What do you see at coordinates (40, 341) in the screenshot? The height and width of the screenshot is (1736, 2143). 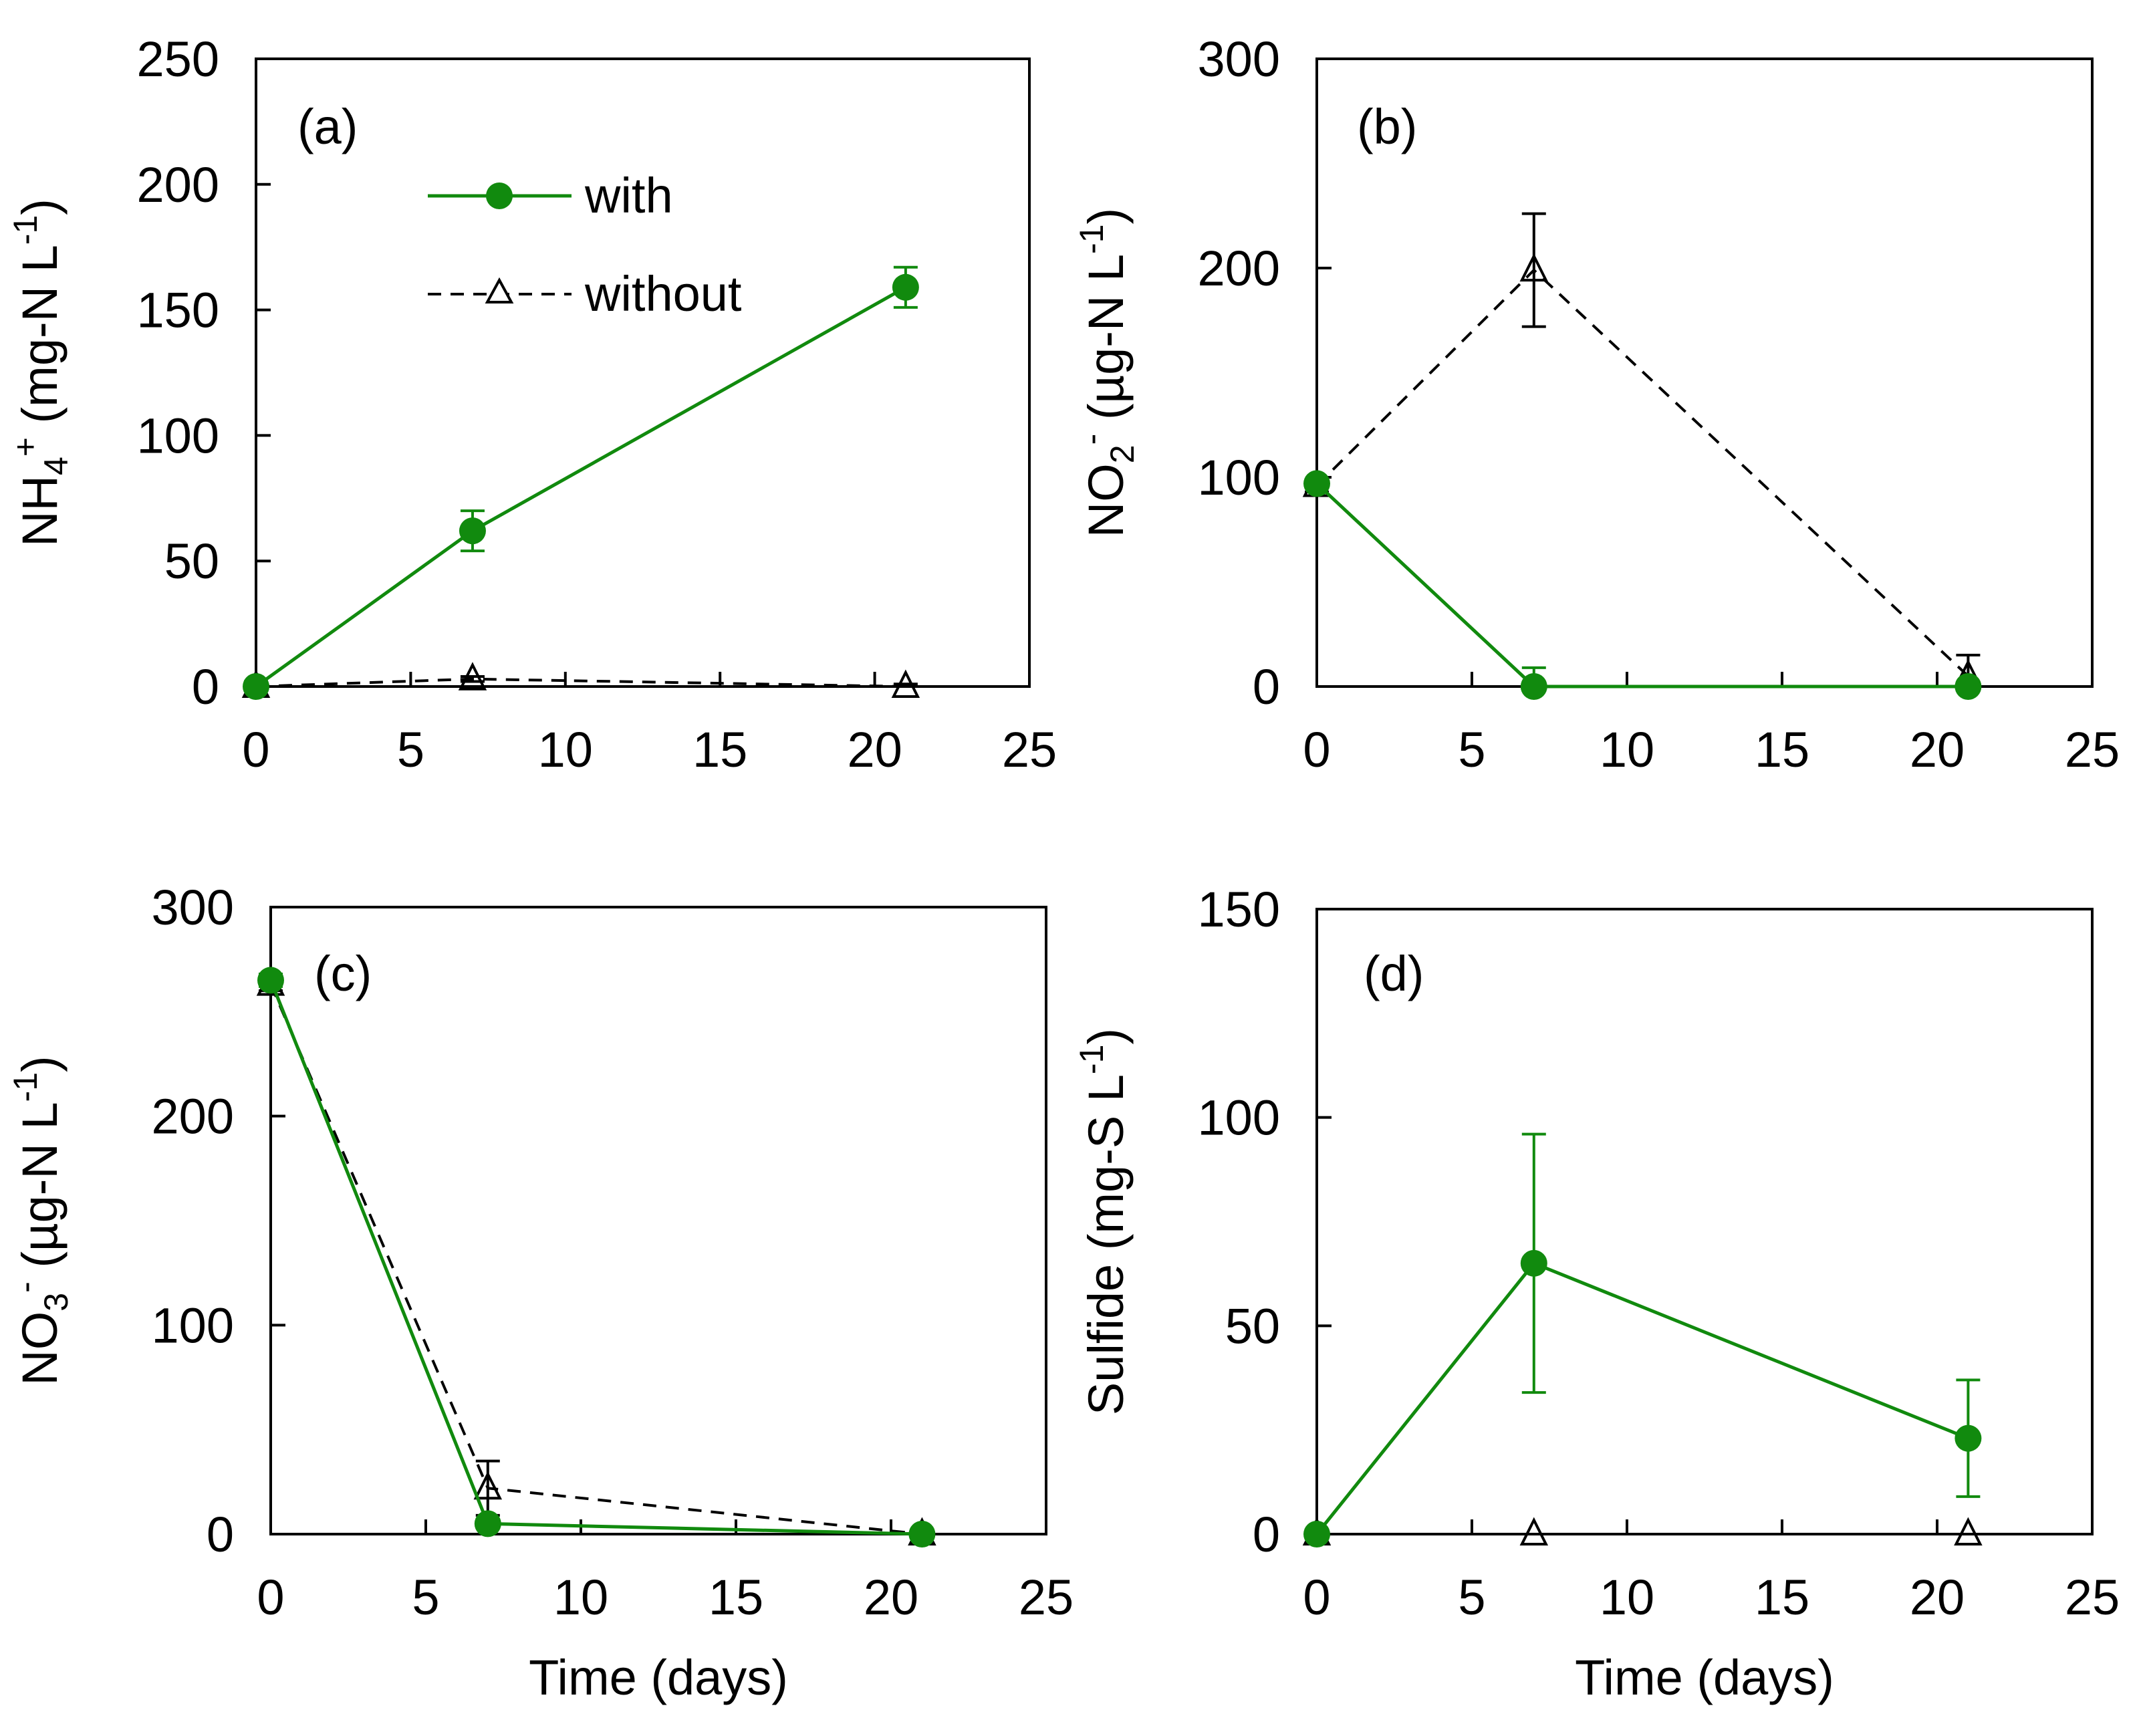 I see `y-axis-title-part: (mg-N L` at bounding box center [40, 341].